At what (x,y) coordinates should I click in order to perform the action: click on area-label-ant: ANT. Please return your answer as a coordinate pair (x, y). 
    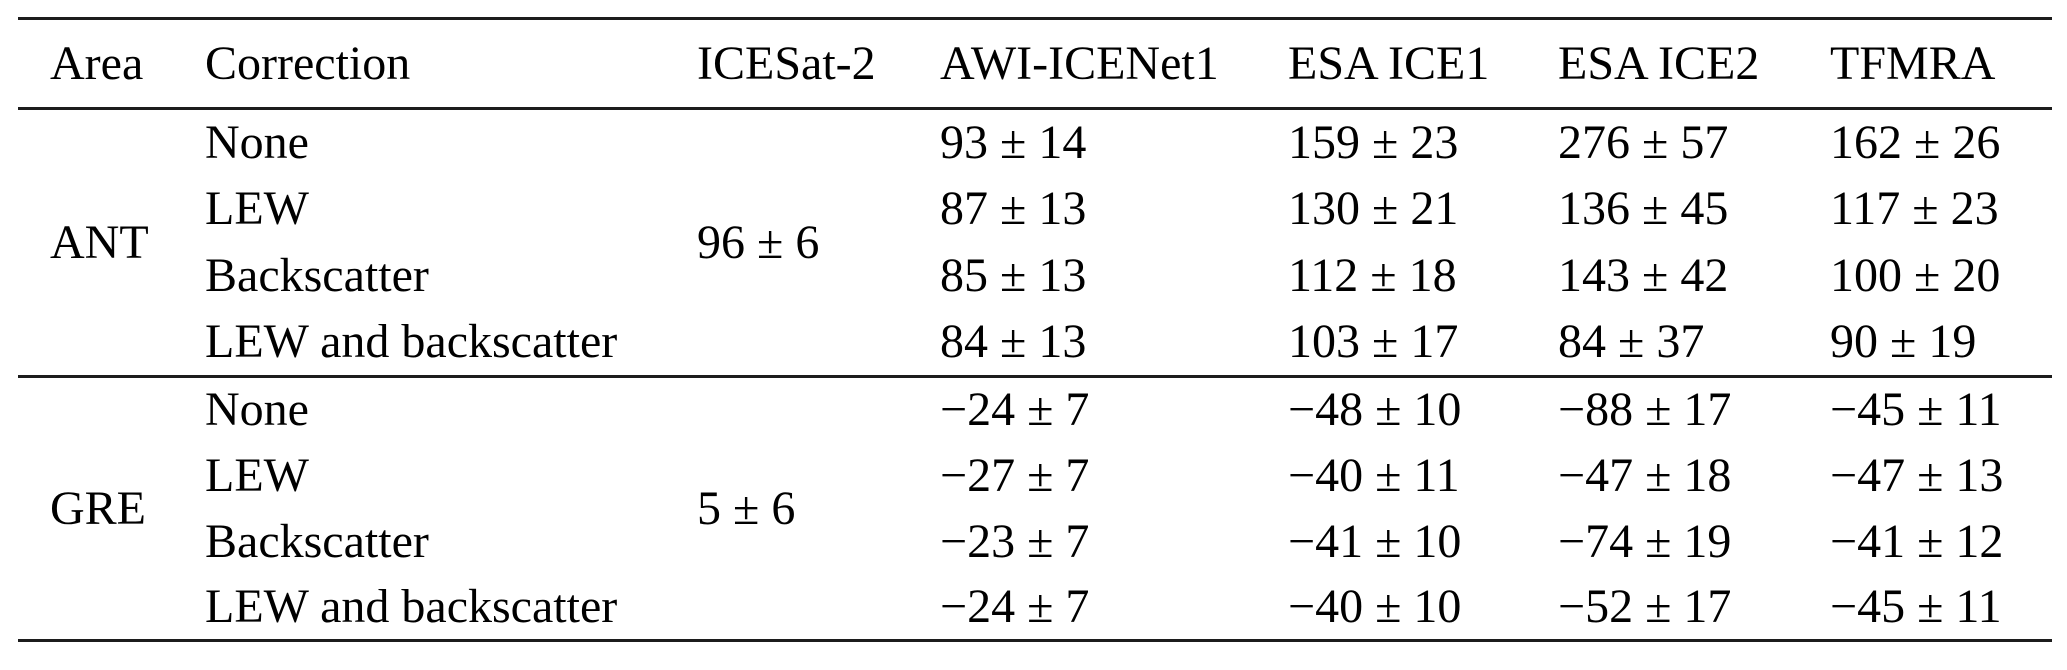
    Looking at the image, I should click on (99, 242).